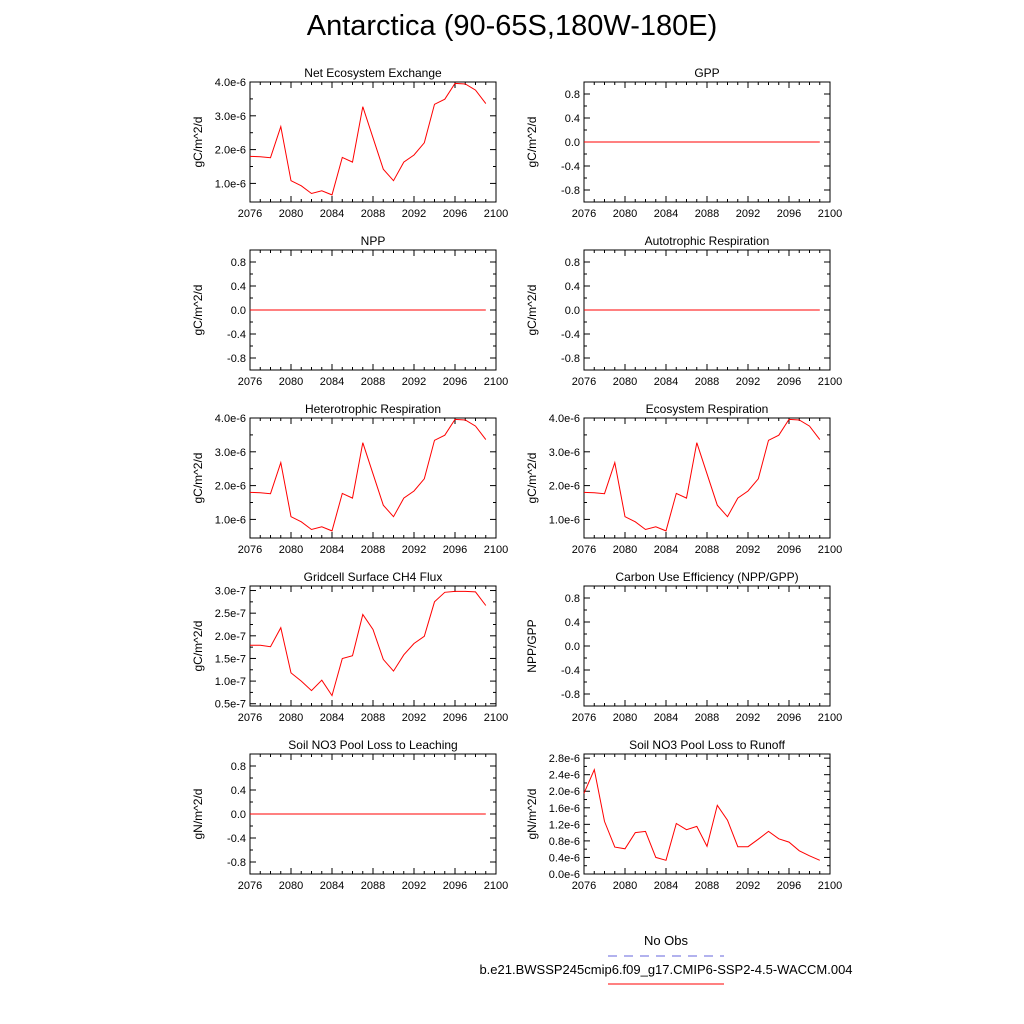 The height and width of the screenshot is (1024, 1024). What do you see at coordinates (512, 26) in the screenshot?
I see `main-title: Antarctica (90-65S,180W-180E)` at bounding box center [512, 26].